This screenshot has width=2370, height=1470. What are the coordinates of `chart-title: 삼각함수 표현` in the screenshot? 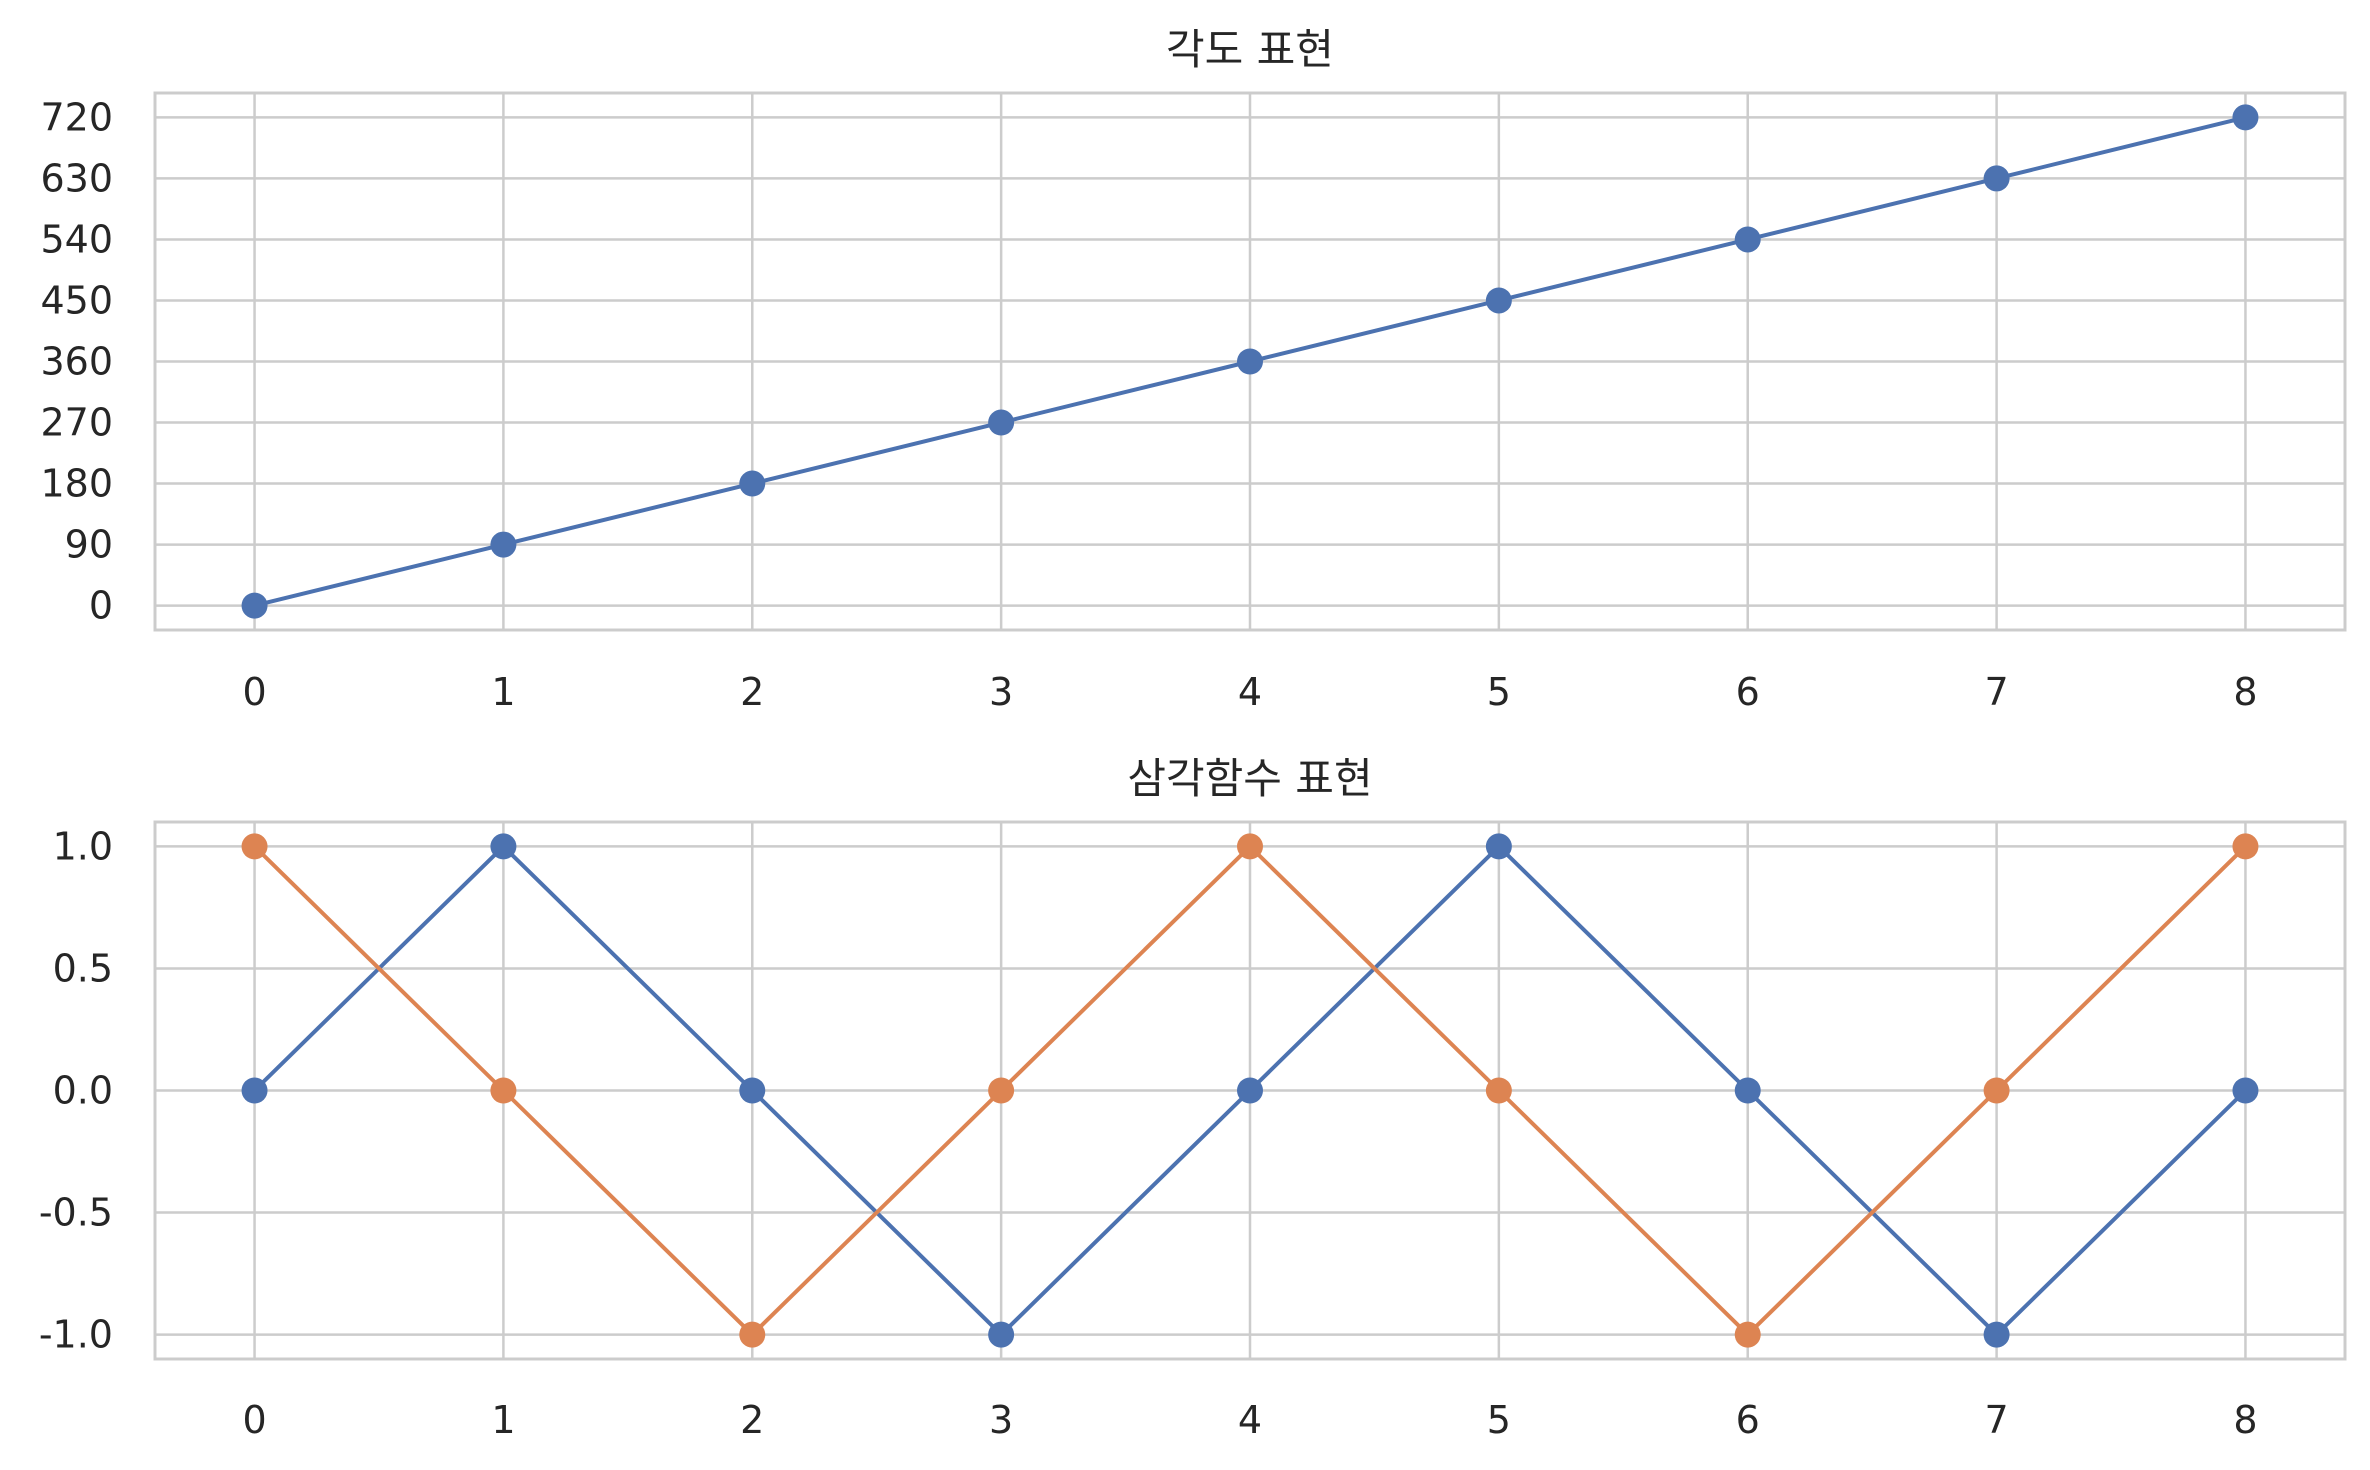 It's located at (1249, 778).